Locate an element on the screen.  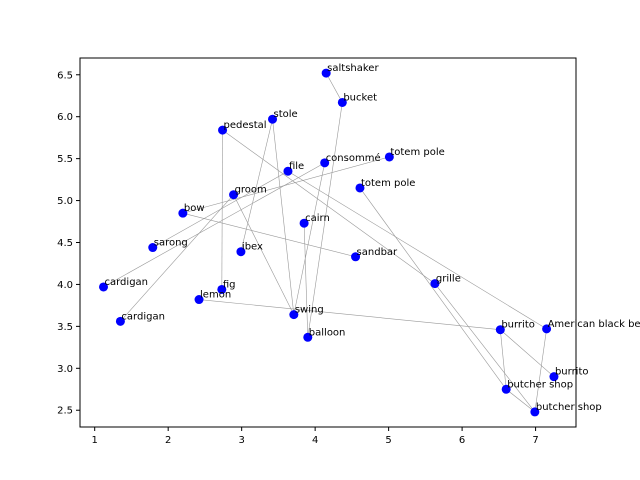
x-tick-label: 1 is located at coordinates (95, 440).